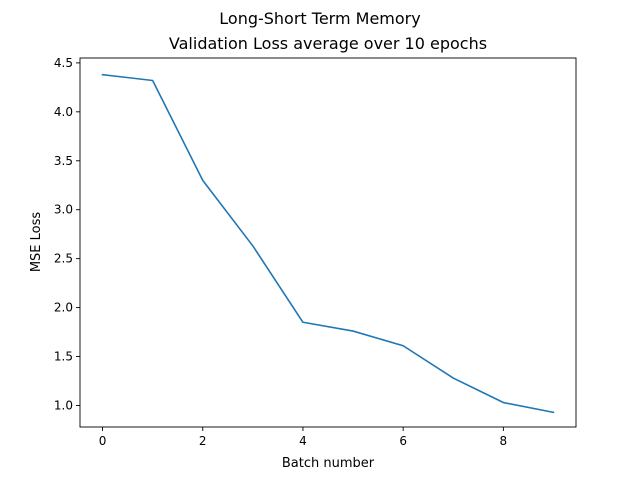 Image resolution: width=640 pixels, height=480 pixels. What do you see at coordinates (63, 161) in the screenshot?
I see `y-tick-label-5: 3.5` at bounding box center [63, 161].